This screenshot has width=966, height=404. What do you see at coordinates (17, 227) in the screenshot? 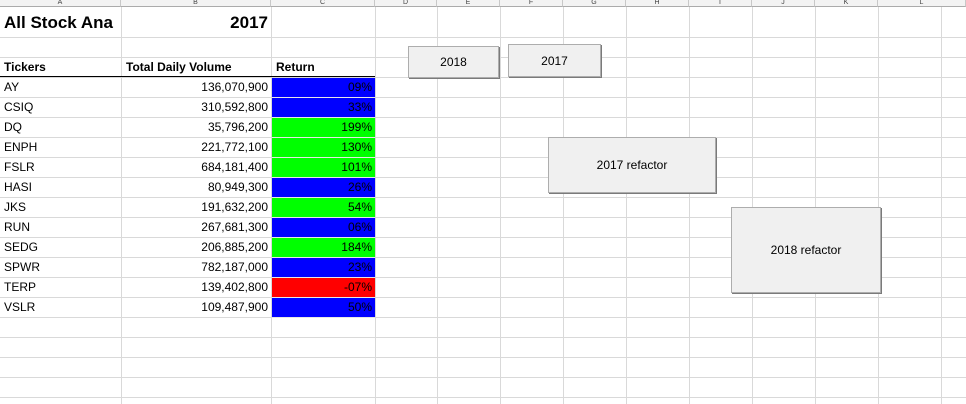
I see `ticker-cell: RUN` at bounding box center [17, 227].